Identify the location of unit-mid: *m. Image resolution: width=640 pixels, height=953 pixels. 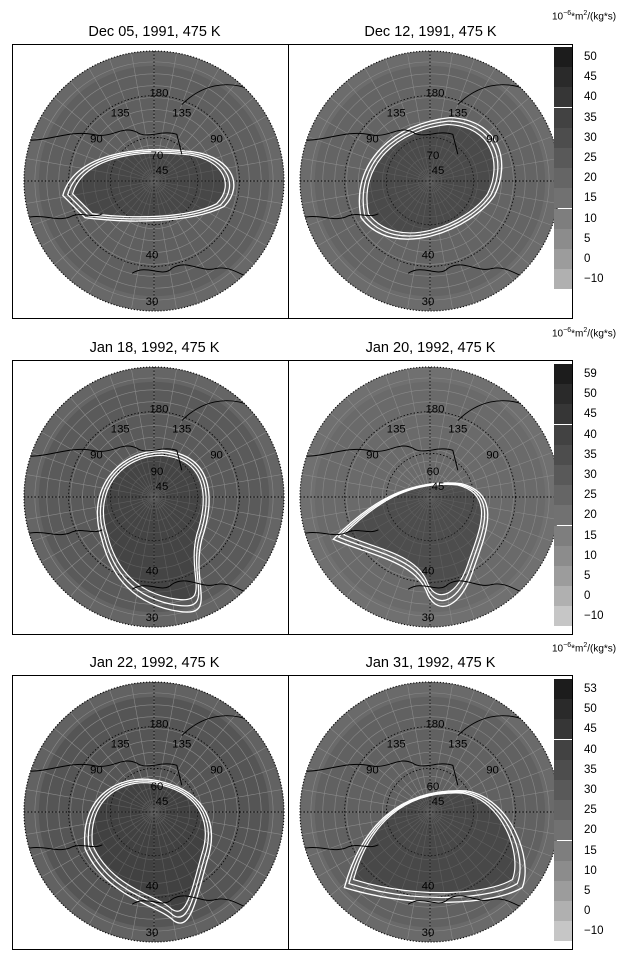
(577, 334).